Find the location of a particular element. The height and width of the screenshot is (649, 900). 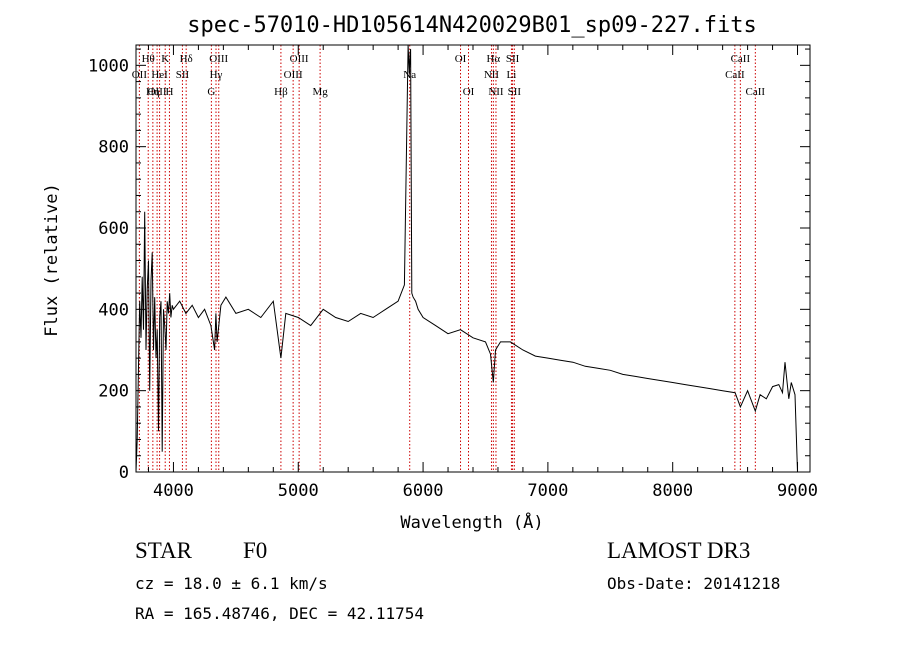

line-label-10: Hγ is located at coordinates (216, 75).